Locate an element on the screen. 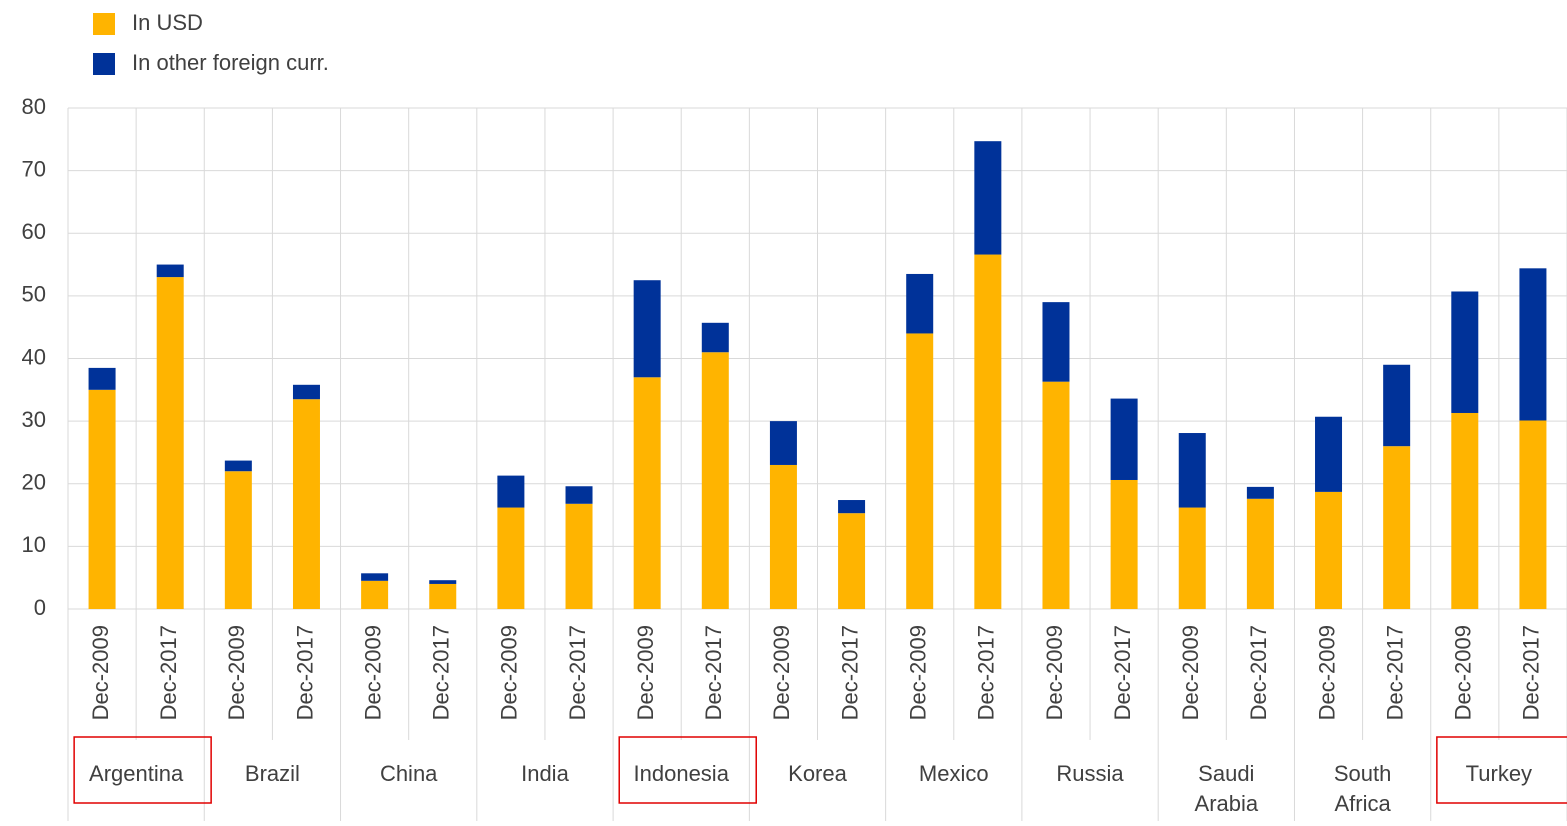  y-tick-label: 30 is located at coordinates (34, 419).